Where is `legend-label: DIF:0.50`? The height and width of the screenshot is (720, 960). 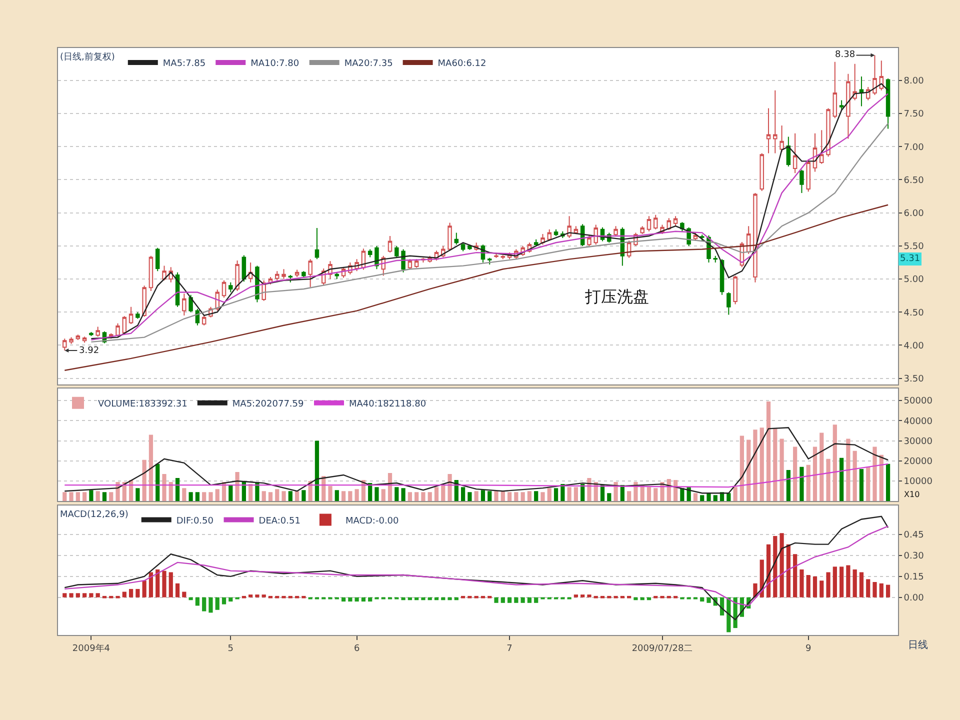
legend-label: DIF:0.50 is located at coordinates (195, 521).